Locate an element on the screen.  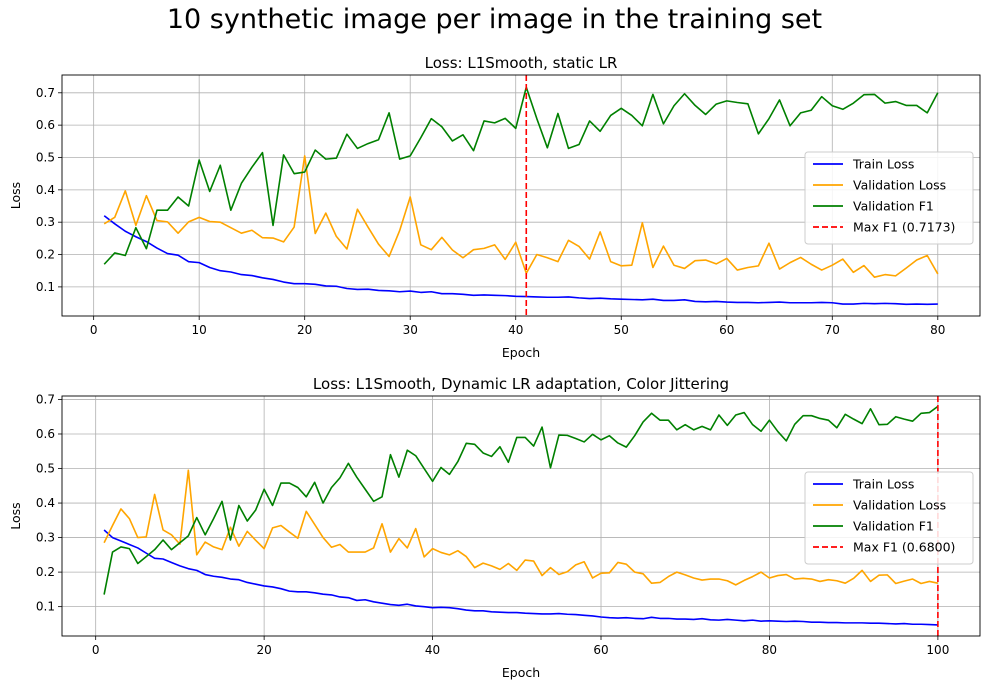
series-line-validation-loss is located at coordinates (521, 527).